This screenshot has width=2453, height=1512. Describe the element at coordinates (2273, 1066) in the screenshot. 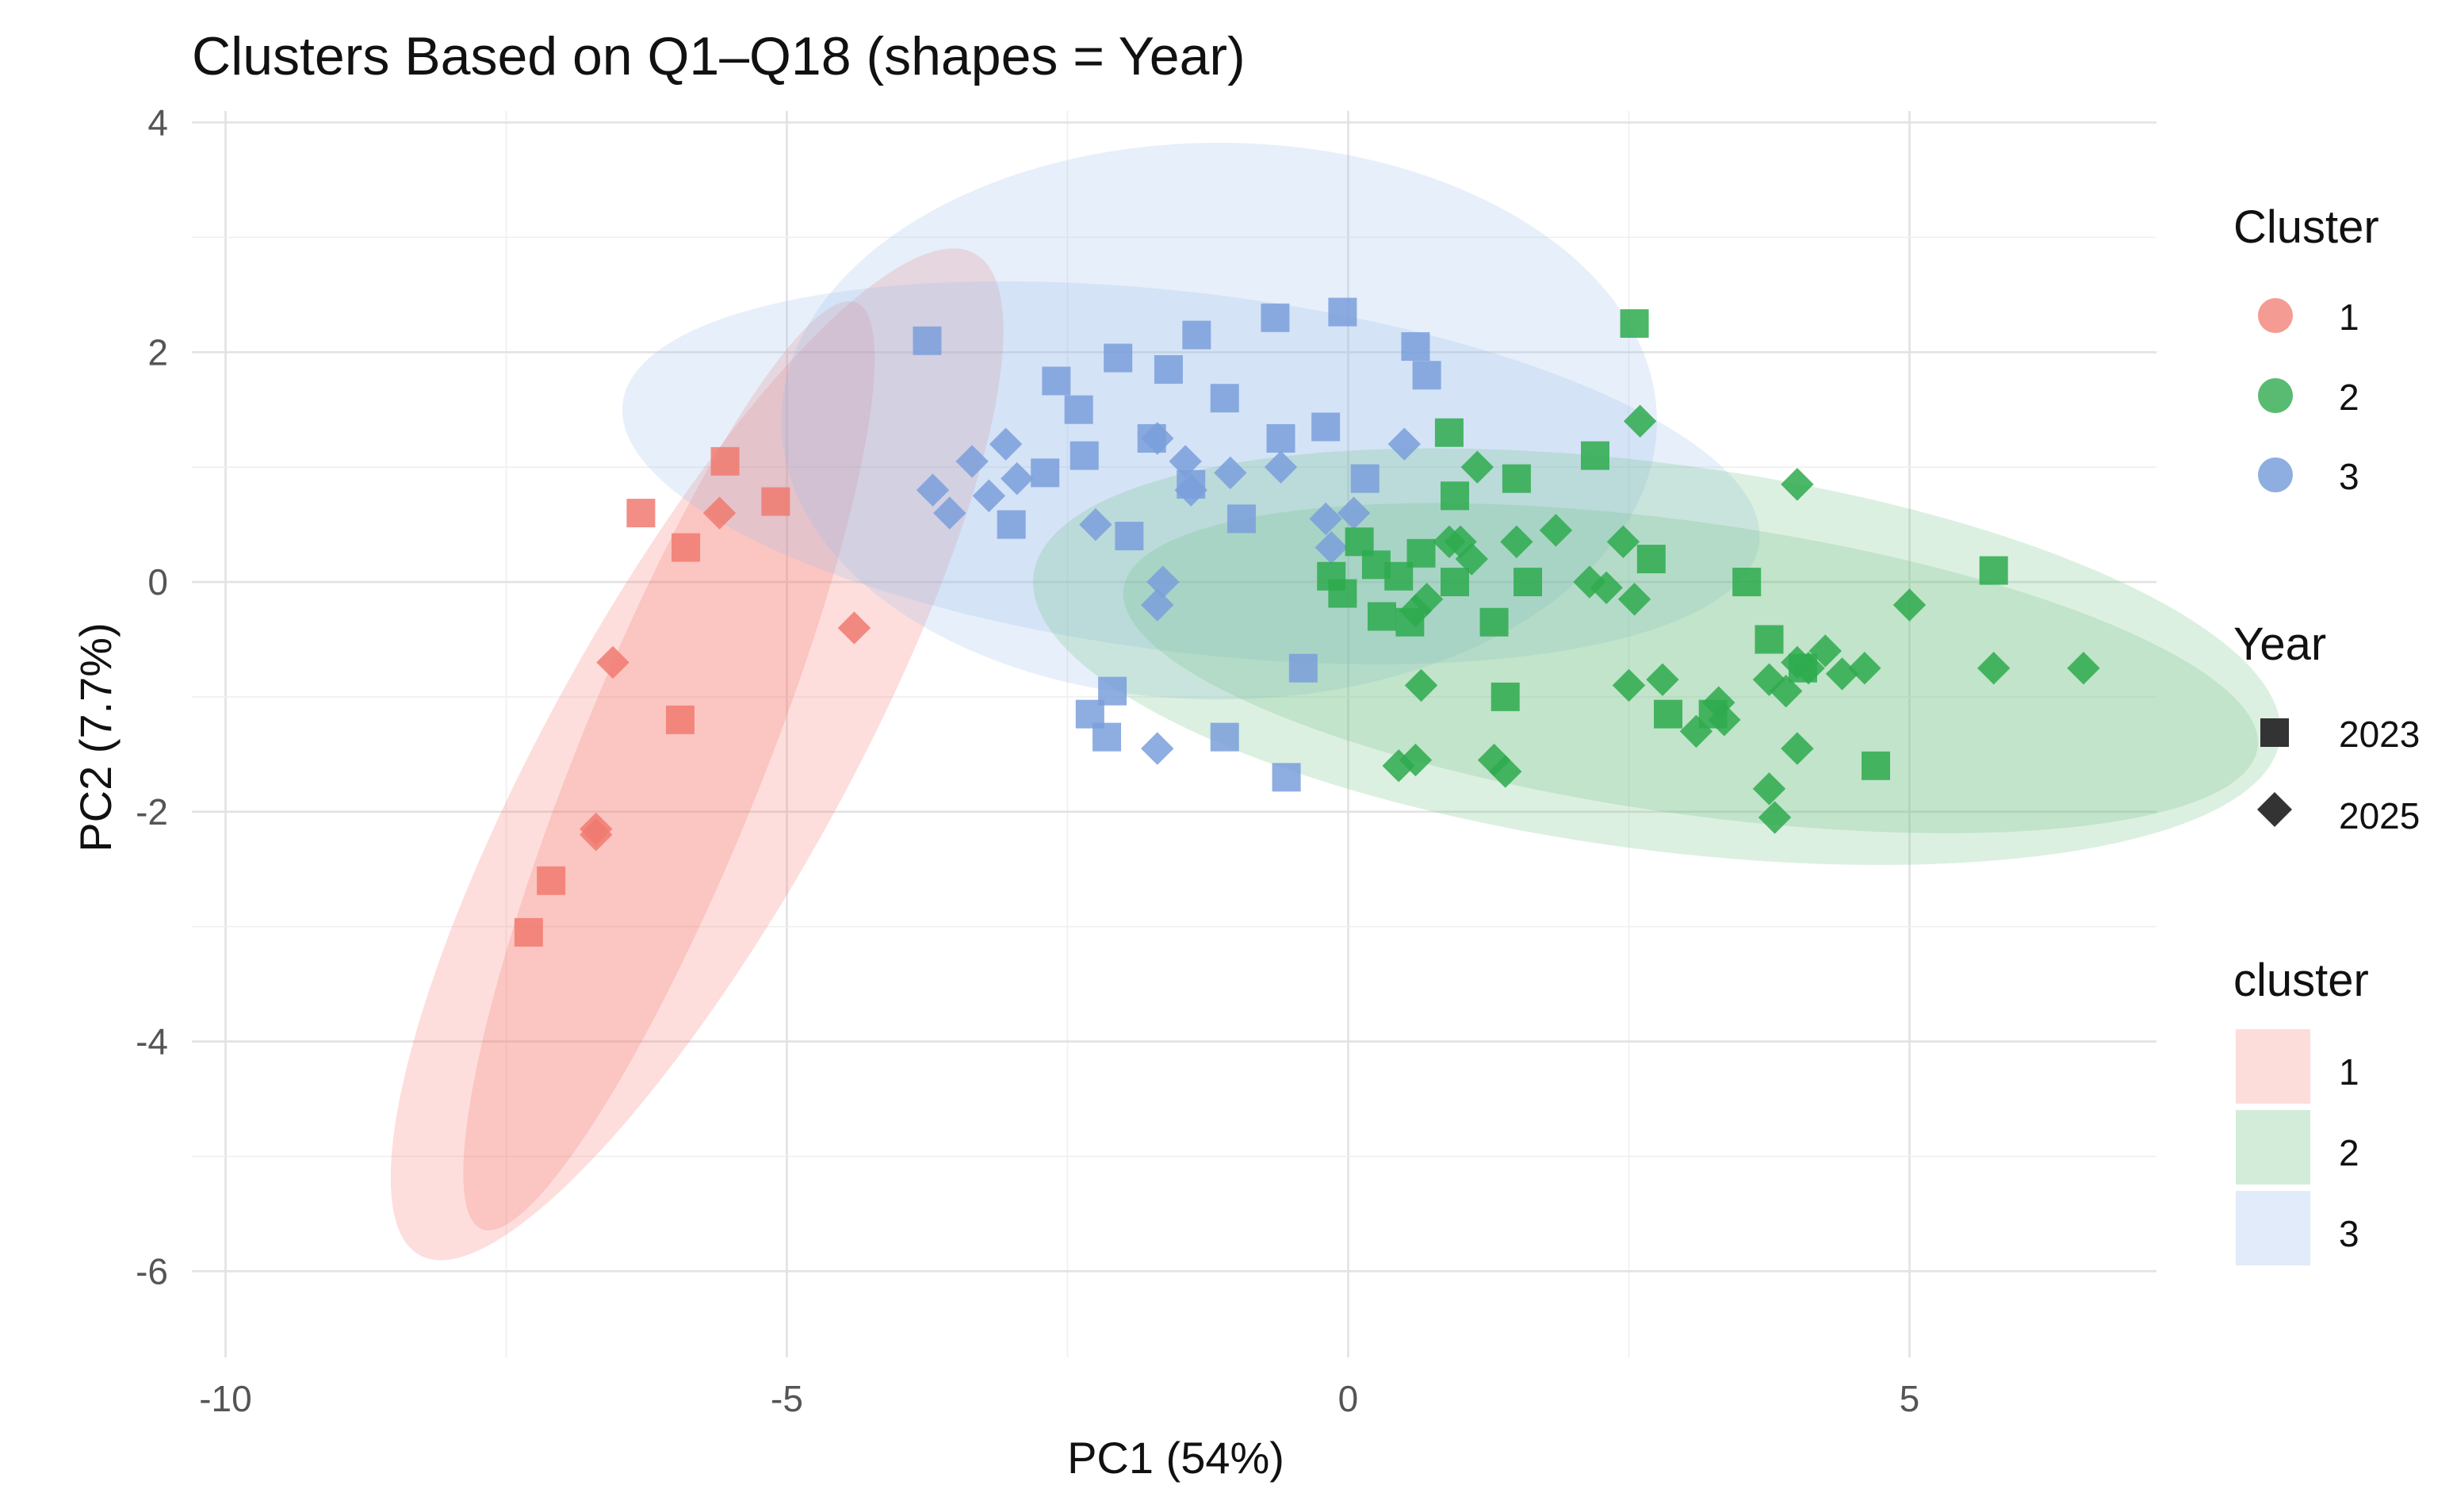

I see `legend-ellipse-1-swatch` at that location.